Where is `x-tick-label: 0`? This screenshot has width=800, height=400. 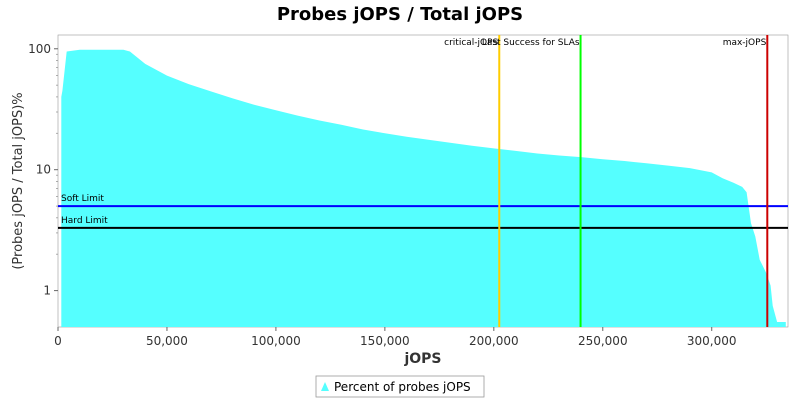
x-tick-label: 0 is located at coordinates (58, 341).